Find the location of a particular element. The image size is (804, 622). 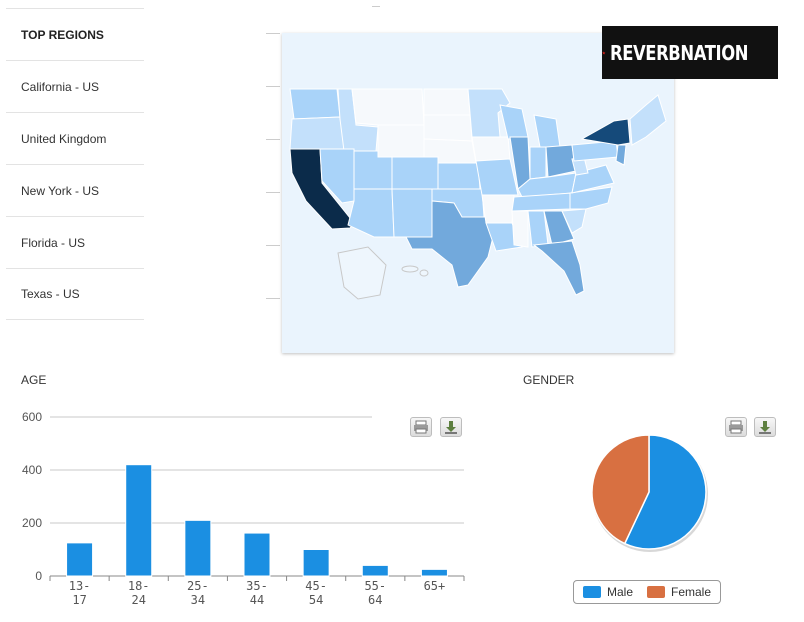

legend-item-female: Female is located at coordinates (679, 592).